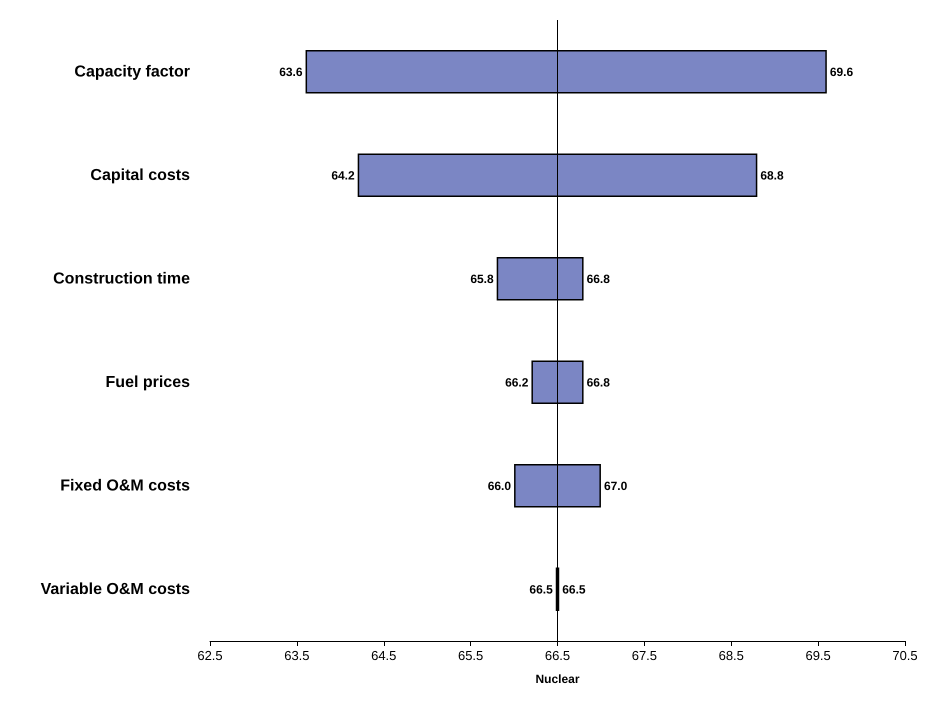  I want to click on annotation: 66.2, so click(517, 382).